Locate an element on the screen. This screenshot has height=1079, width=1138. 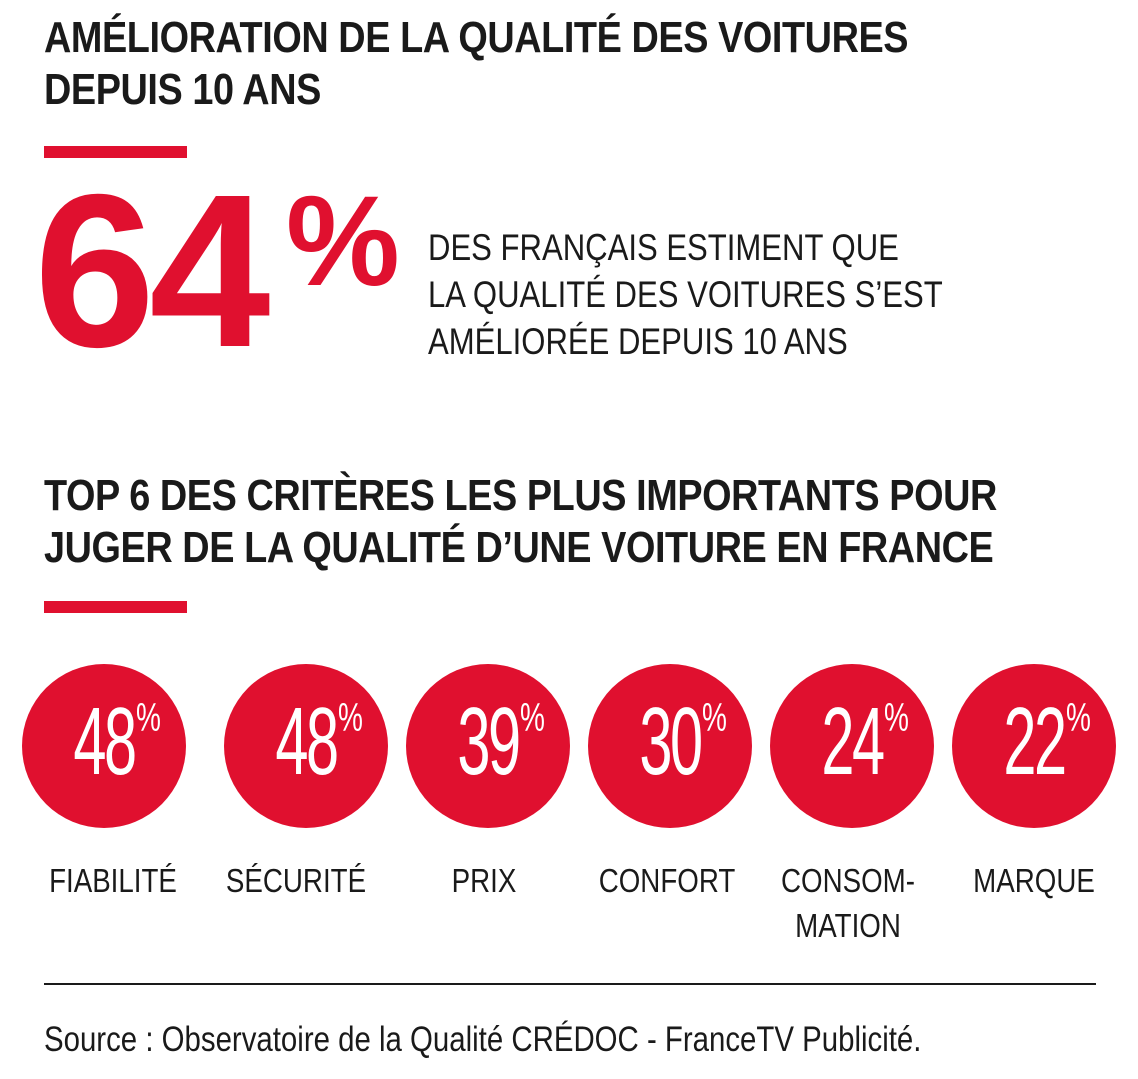
statement-line: AMÉLIORÉE DEPUIS 10 ANS is located at coordinates (638, 341).